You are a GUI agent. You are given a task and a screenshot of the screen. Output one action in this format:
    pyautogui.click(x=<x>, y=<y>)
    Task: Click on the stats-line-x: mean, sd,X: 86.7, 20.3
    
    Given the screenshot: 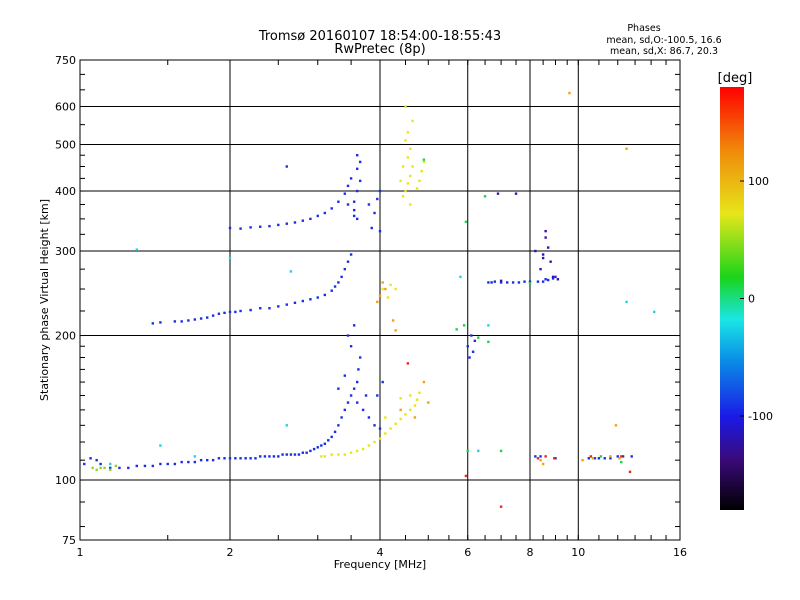 What is the action you would take?
    pyautogui.click(x=664, y=51)
    